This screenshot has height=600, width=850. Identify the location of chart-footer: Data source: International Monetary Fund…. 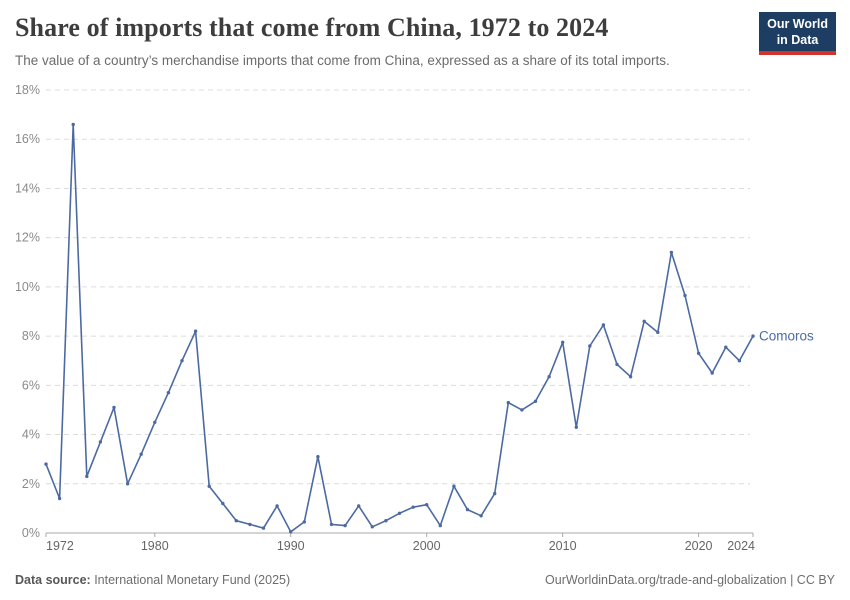
(425, 580).